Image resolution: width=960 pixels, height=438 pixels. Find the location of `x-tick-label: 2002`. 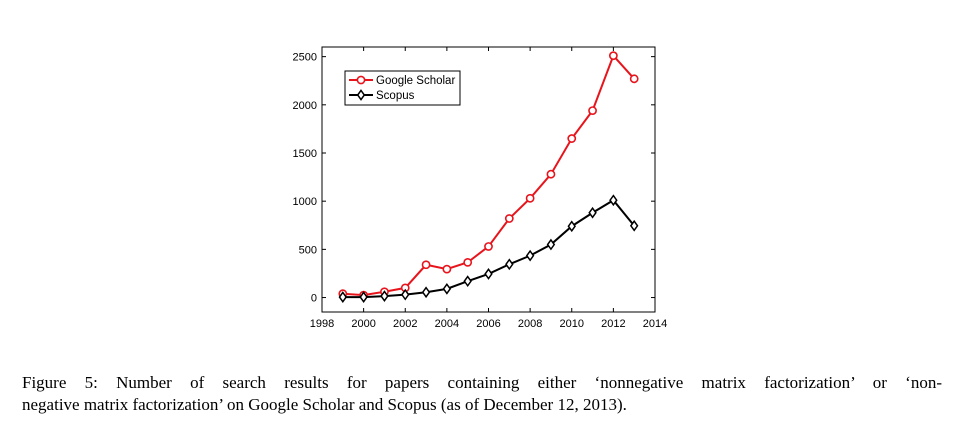

x-tick-label: 2002 is located at coordinates (405, 324).